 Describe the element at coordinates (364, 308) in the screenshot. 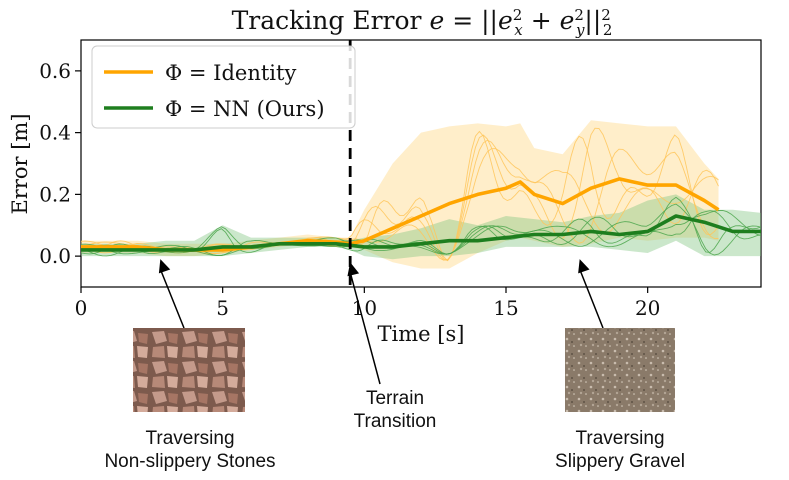

I see `x-tick-label: 10` at that location.